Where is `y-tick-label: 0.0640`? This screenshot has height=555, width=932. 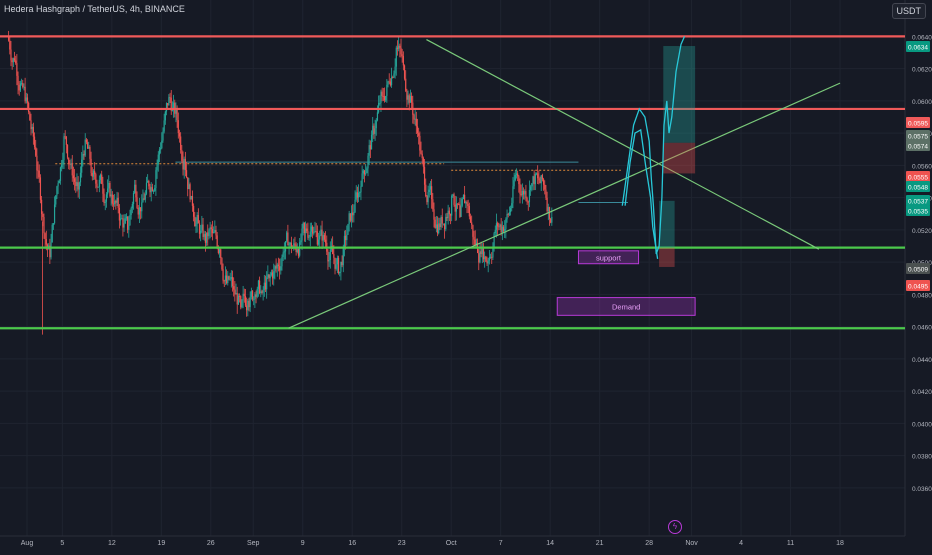
y-tick-label: 0.0640 is located at coordinates (922, 37).